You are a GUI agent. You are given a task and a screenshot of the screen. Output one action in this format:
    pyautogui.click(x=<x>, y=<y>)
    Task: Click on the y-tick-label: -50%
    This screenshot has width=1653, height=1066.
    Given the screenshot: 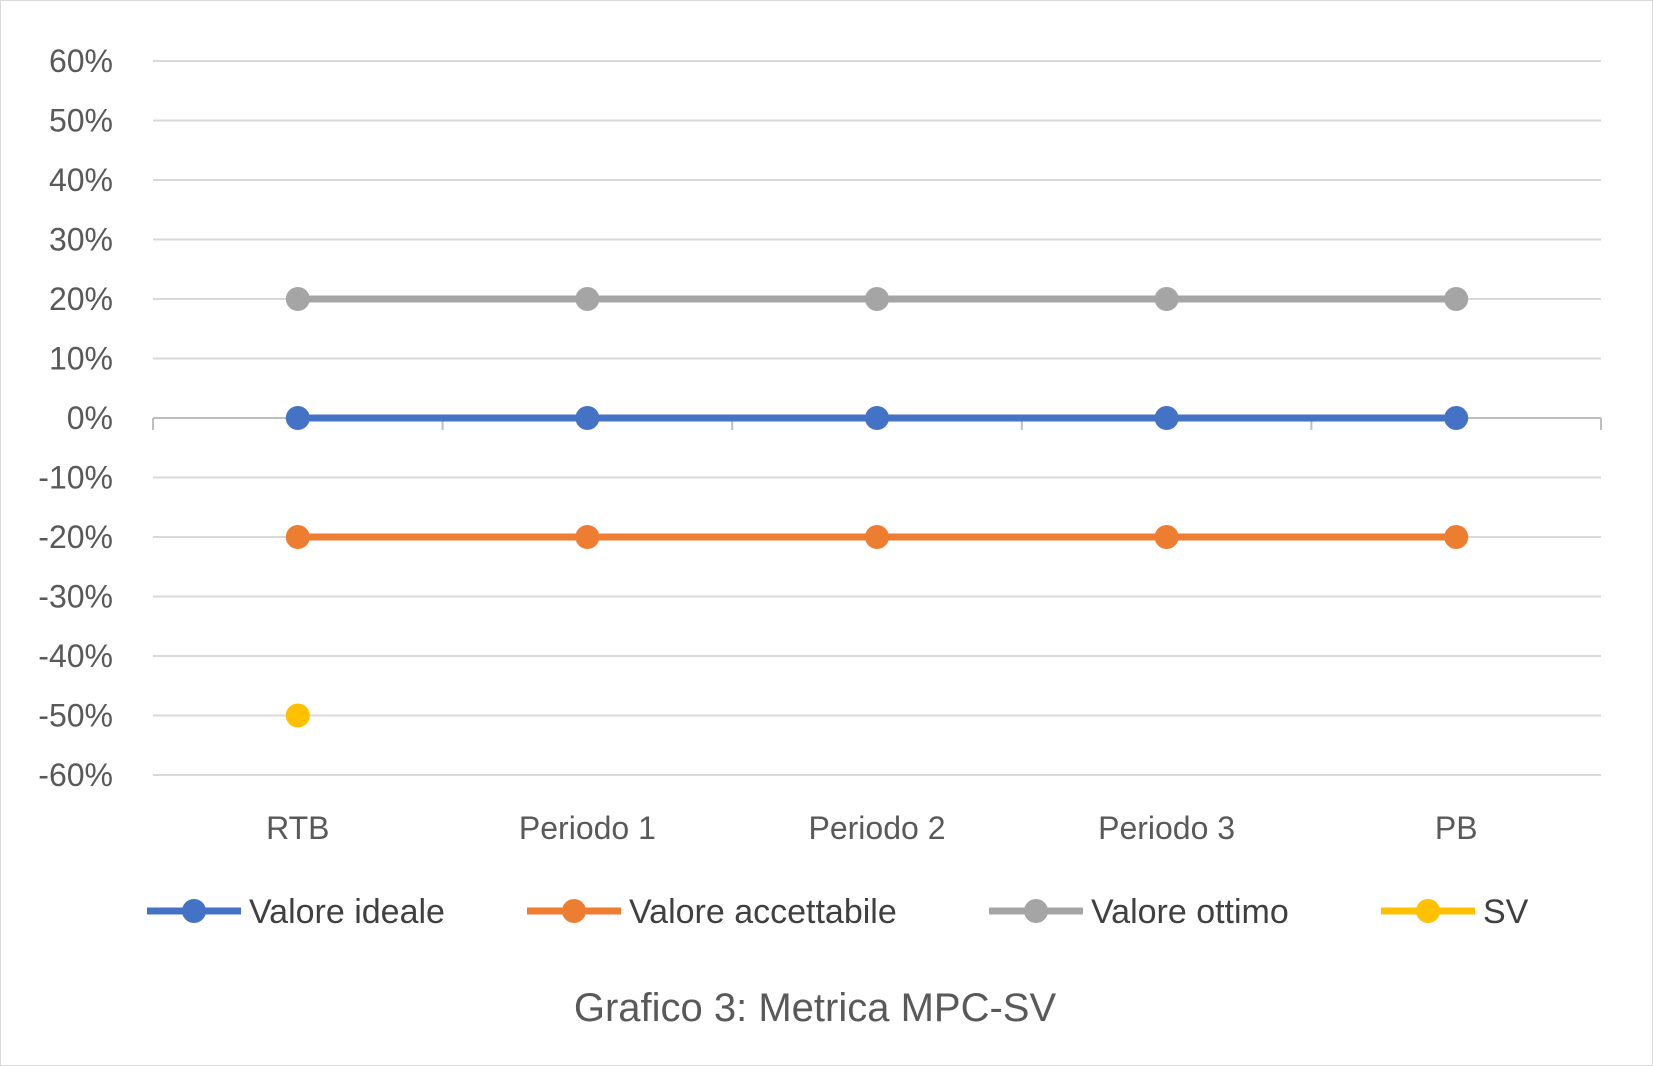 What is the action you would take?
    pyautogui.click(x=75, y=716)
    